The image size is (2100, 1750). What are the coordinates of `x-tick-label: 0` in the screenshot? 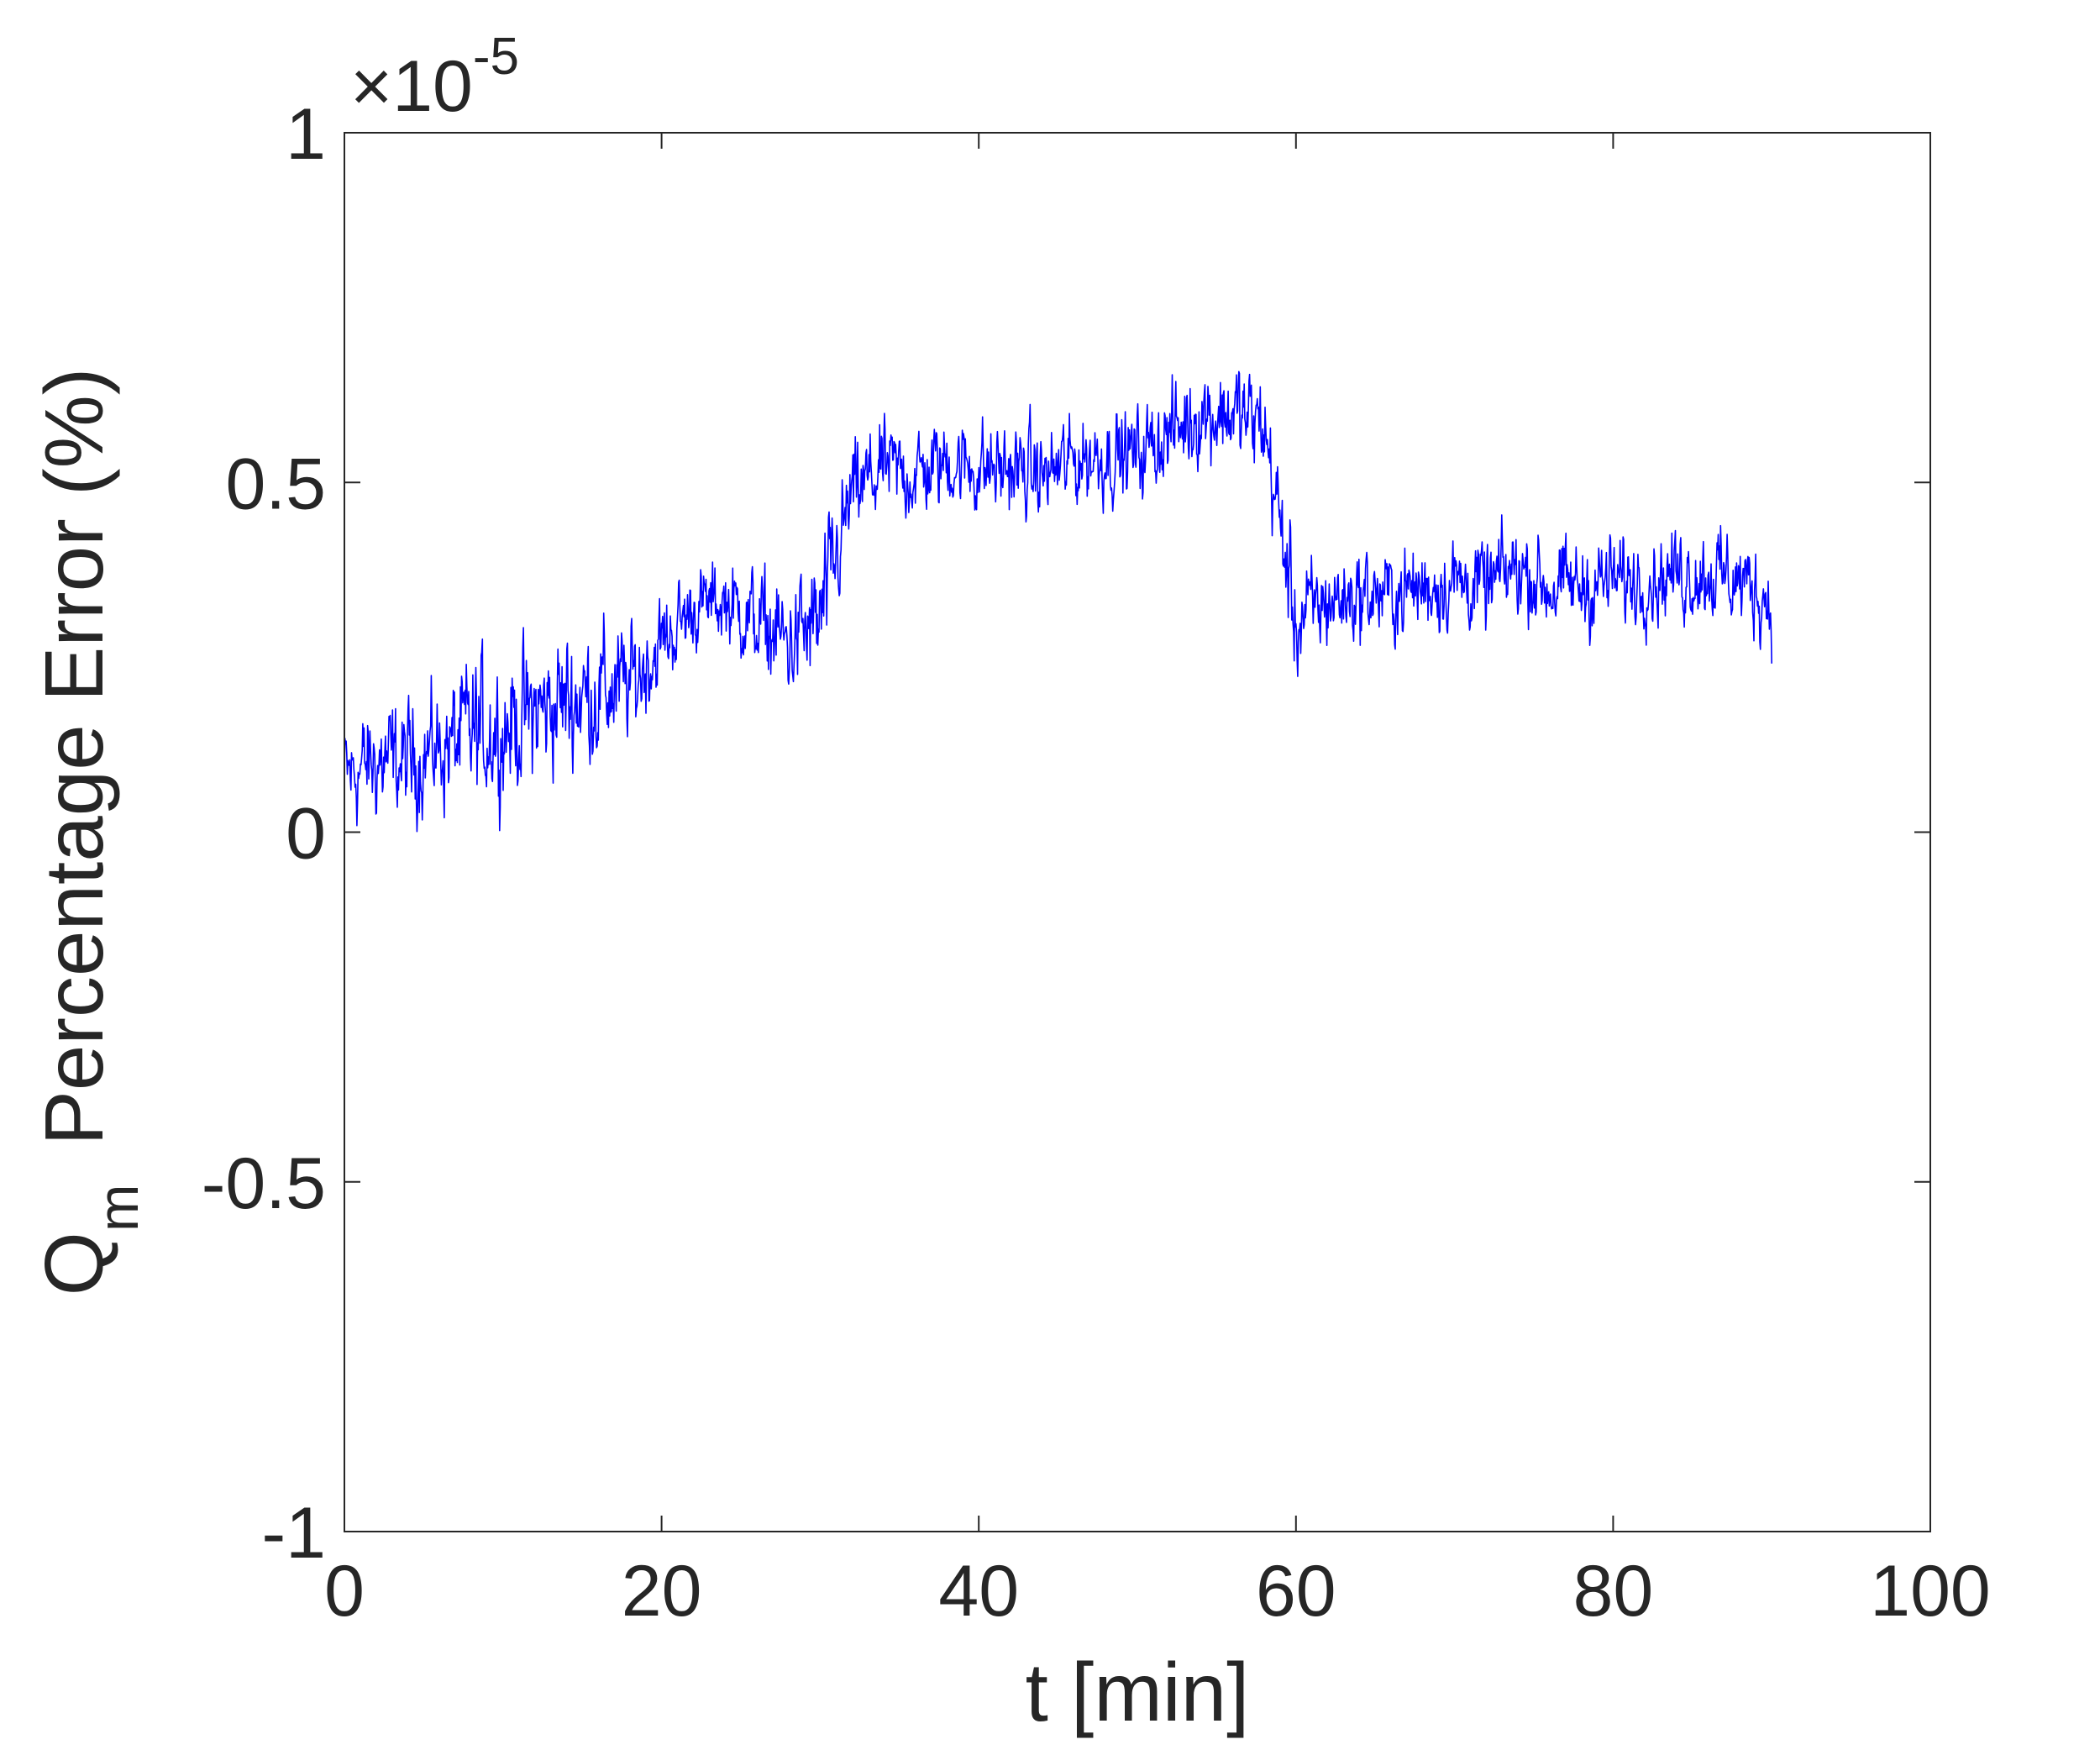 It's located at (344, 1592).